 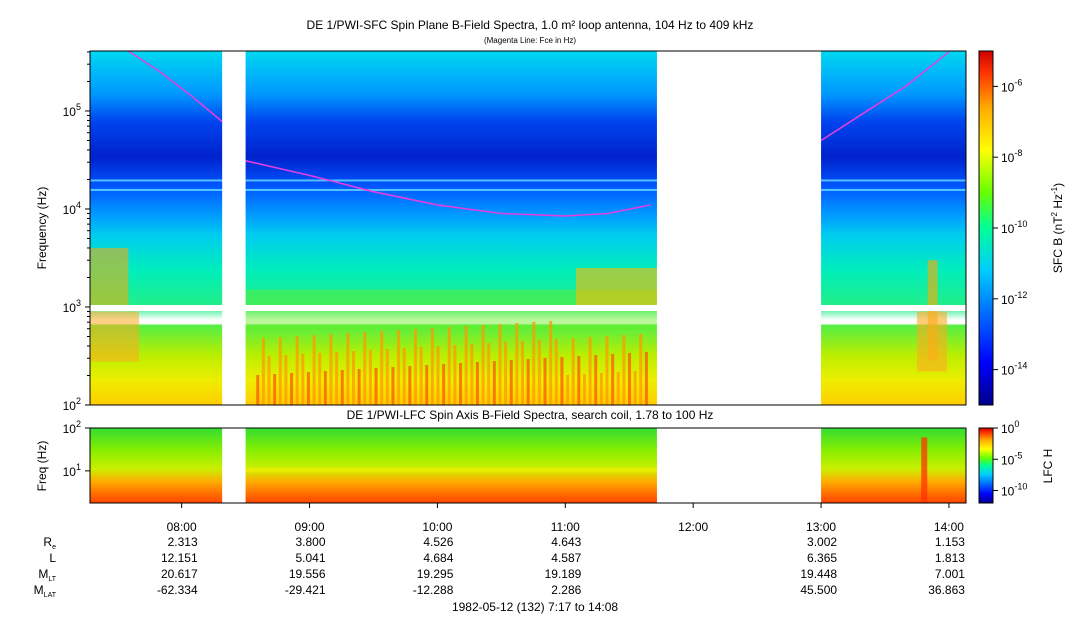 What do you see at coordinates (437, 527) in the screenshot?
I see `time-tick-label: 10:00` at bounding box center [437, 527].